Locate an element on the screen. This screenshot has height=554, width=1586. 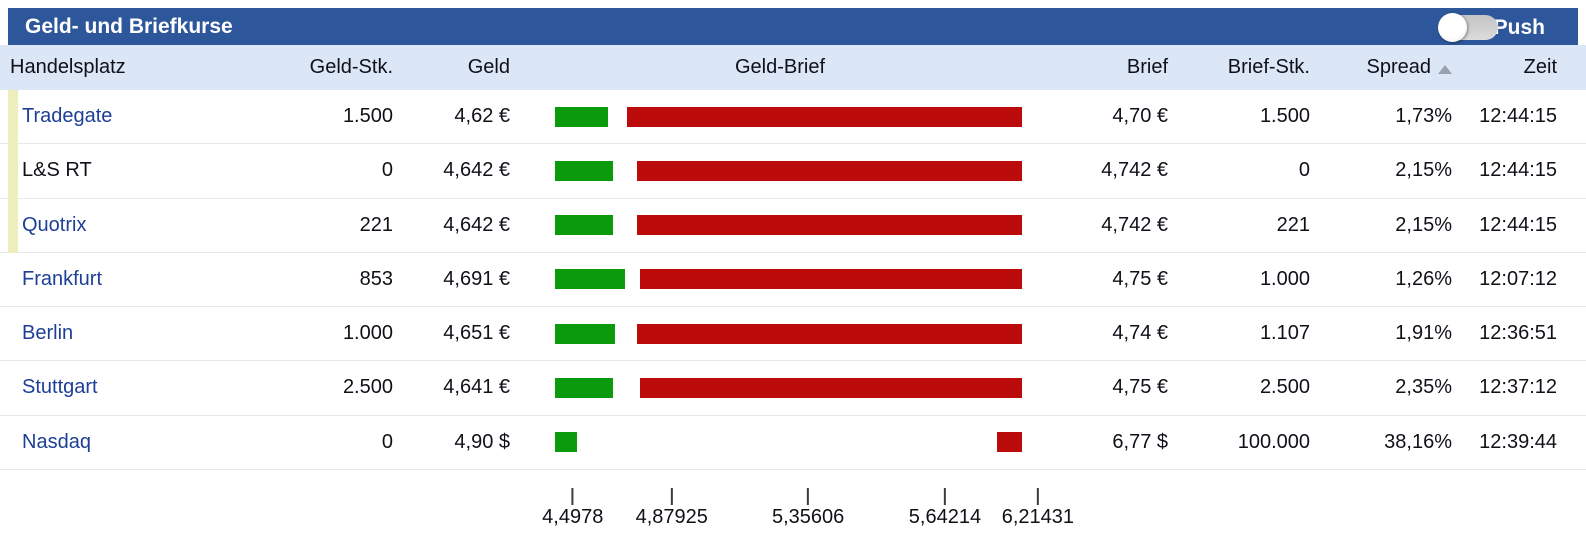
column-header-spread: Spread is located at coordinates (1381, 67).